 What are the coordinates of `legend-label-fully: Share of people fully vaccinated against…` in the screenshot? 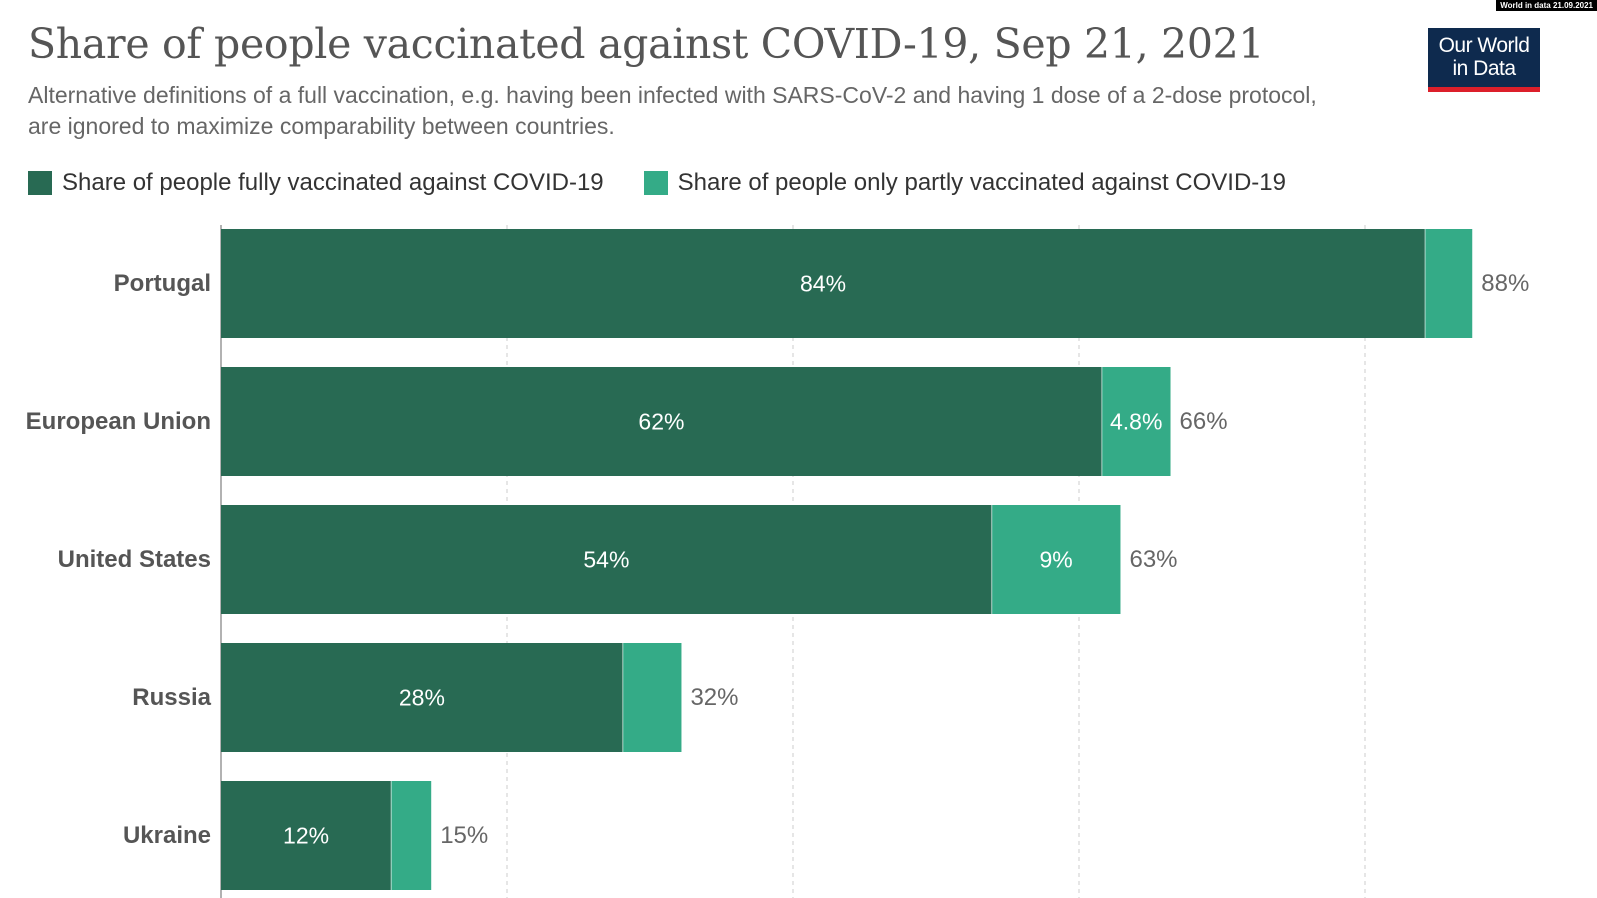 It's located at (333, 182).